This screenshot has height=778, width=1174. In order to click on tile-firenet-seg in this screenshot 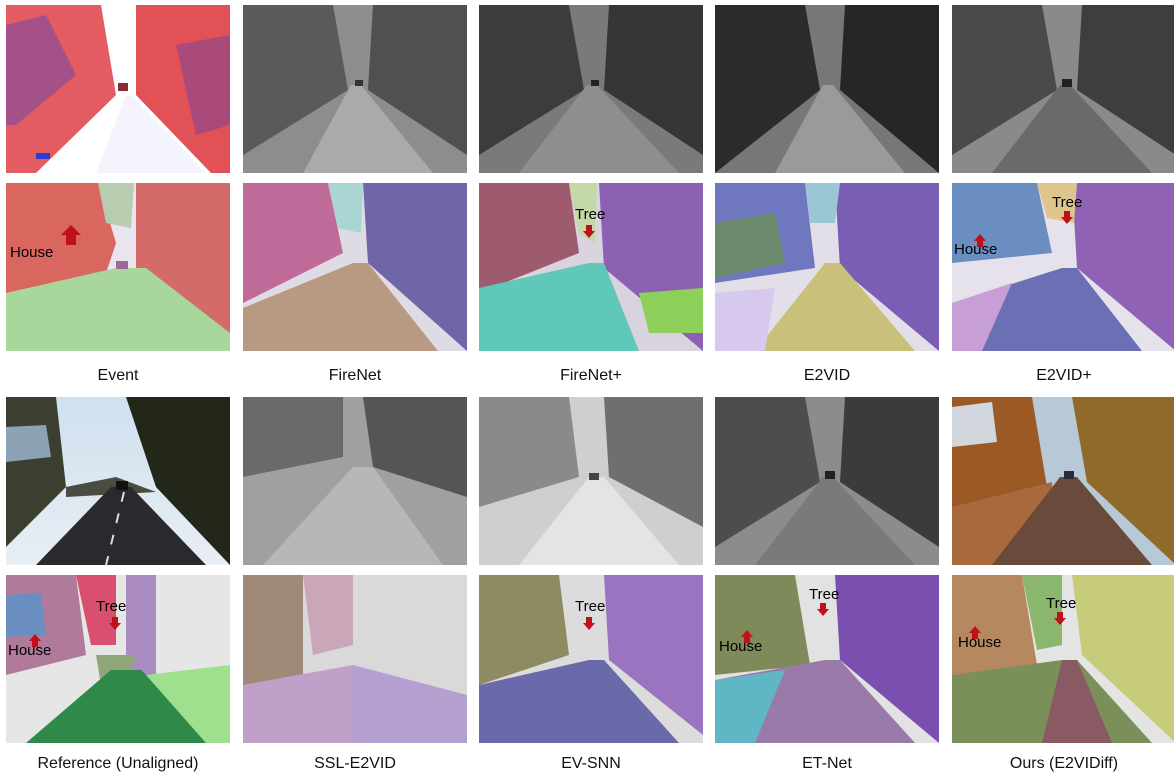, I will do `click(355, 267)`.